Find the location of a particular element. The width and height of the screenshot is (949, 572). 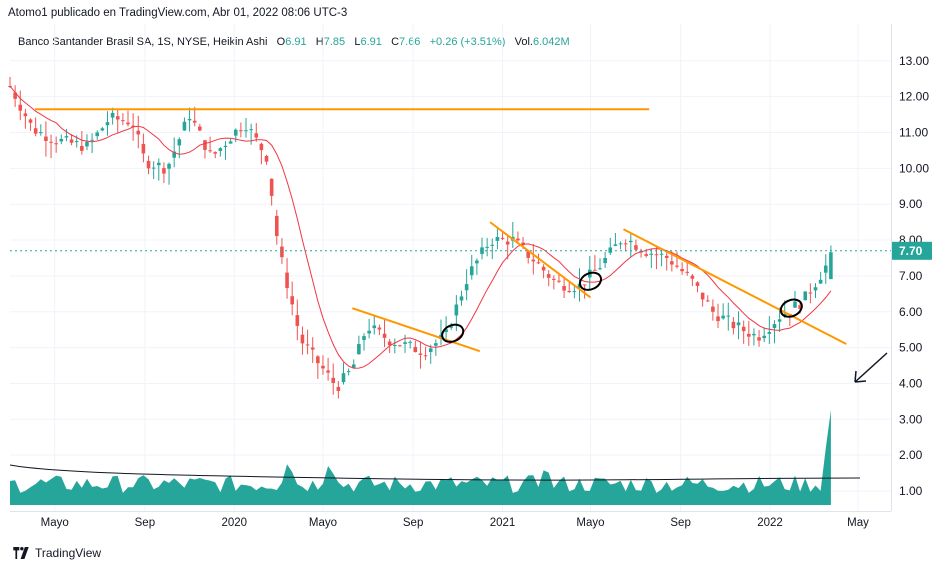

arrow-icon is located at coordinates (871, 367).